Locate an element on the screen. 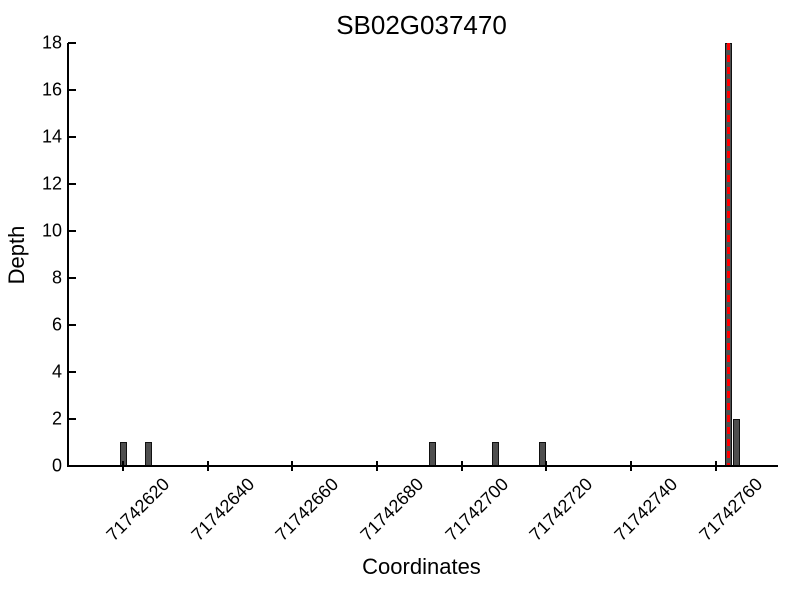  highlight-vline is located at coordinates (728, 254).